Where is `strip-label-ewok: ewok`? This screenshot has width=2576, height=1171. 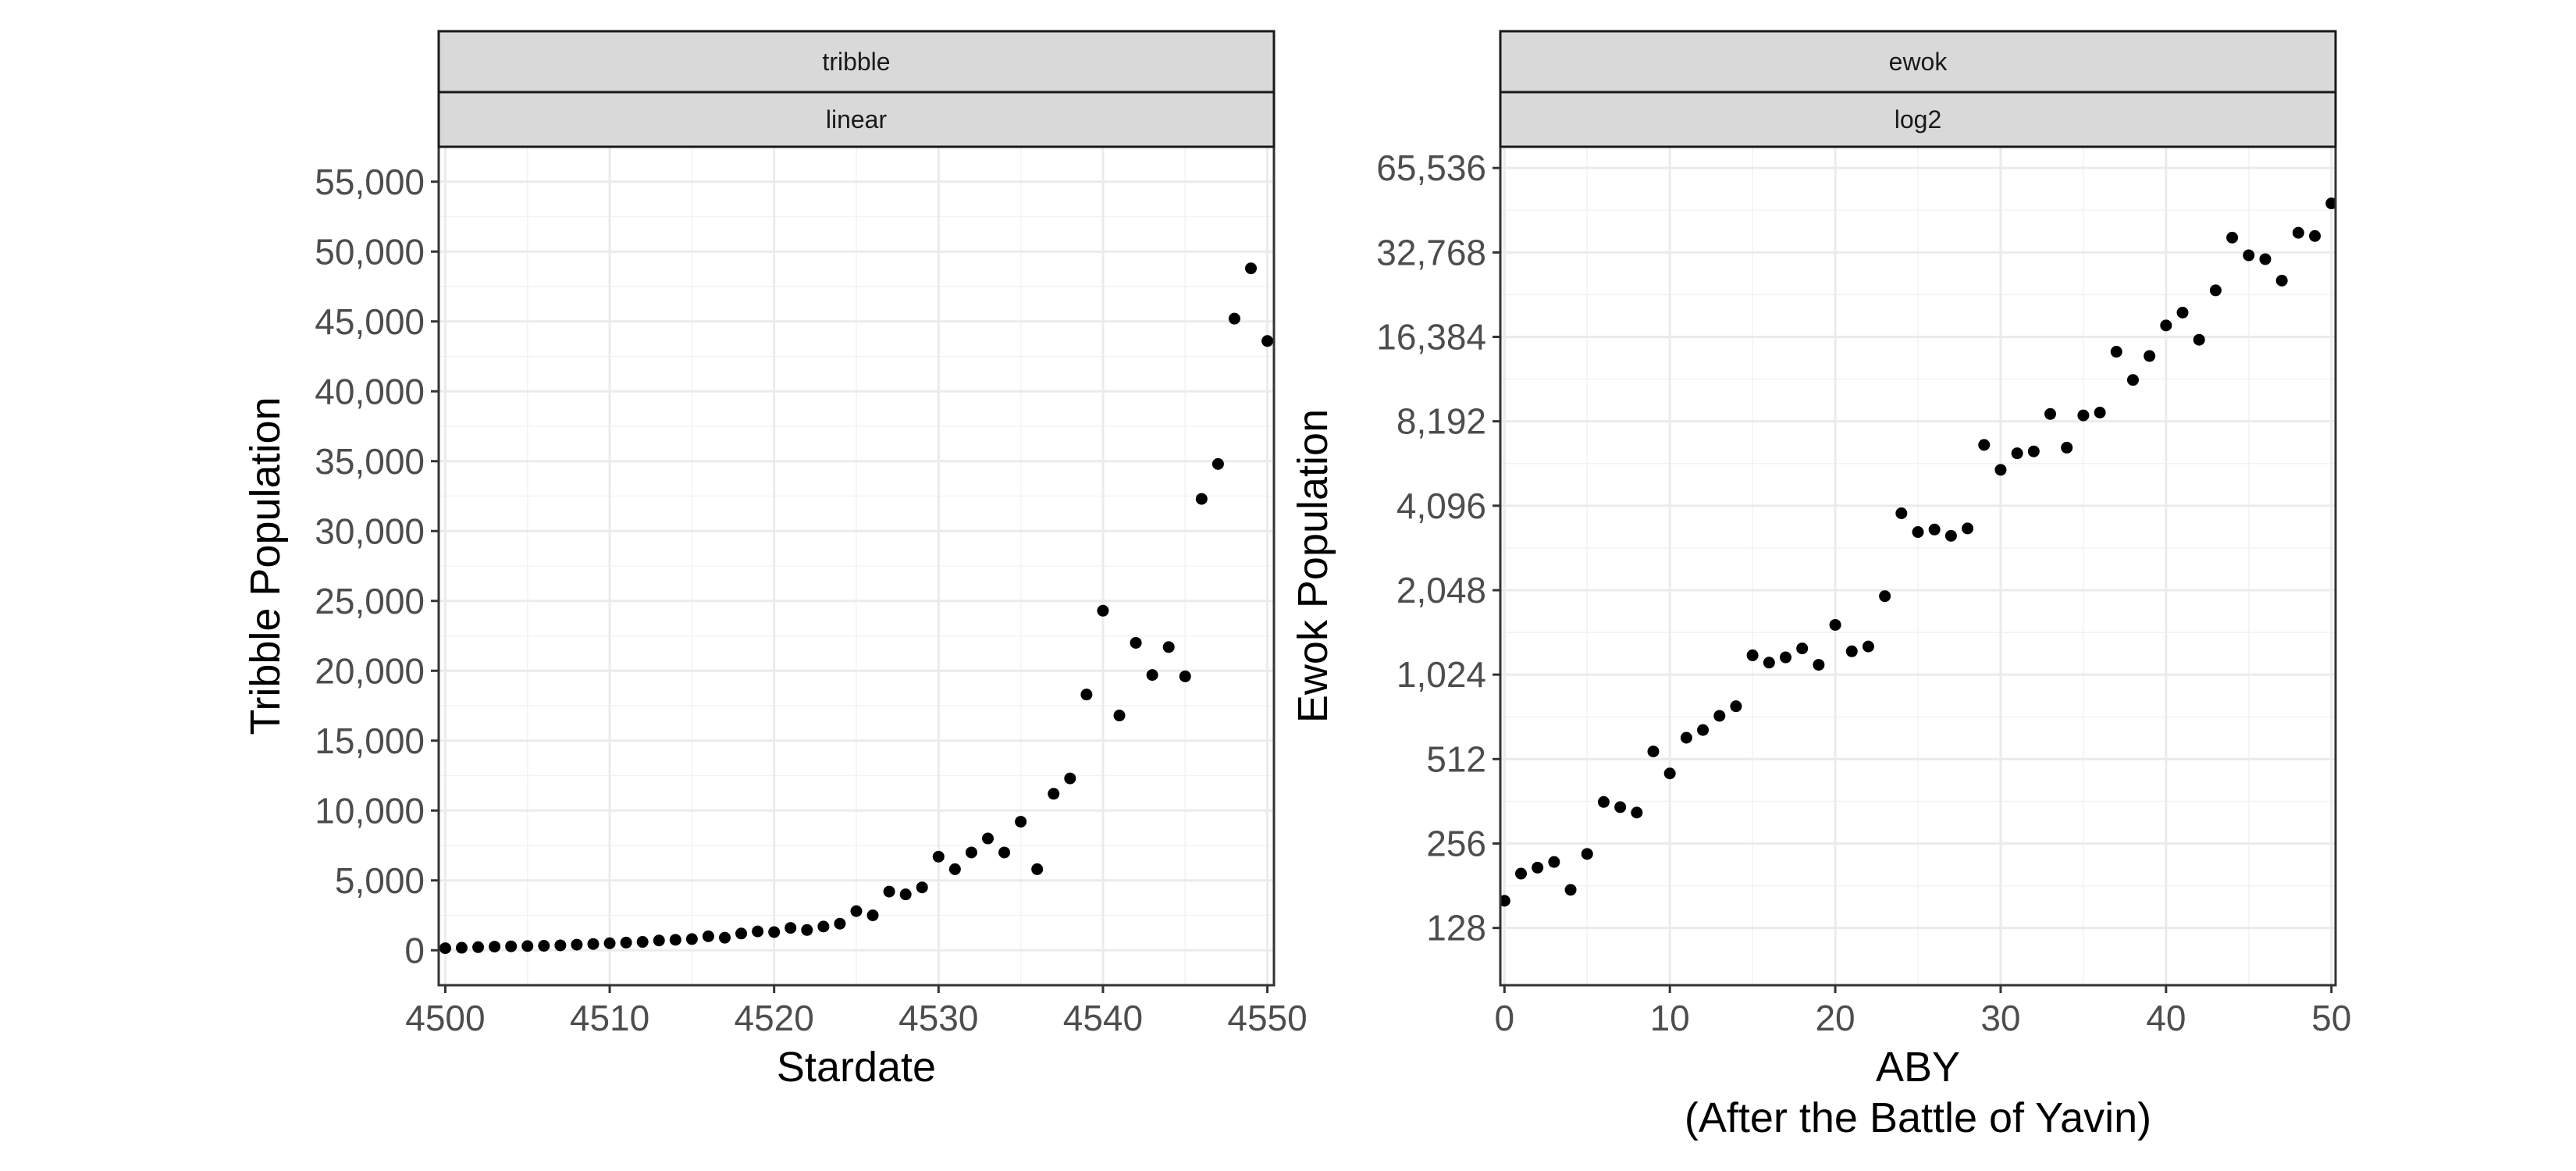
strip-label-ewok: ewok is located at coordinates (1918, 62).